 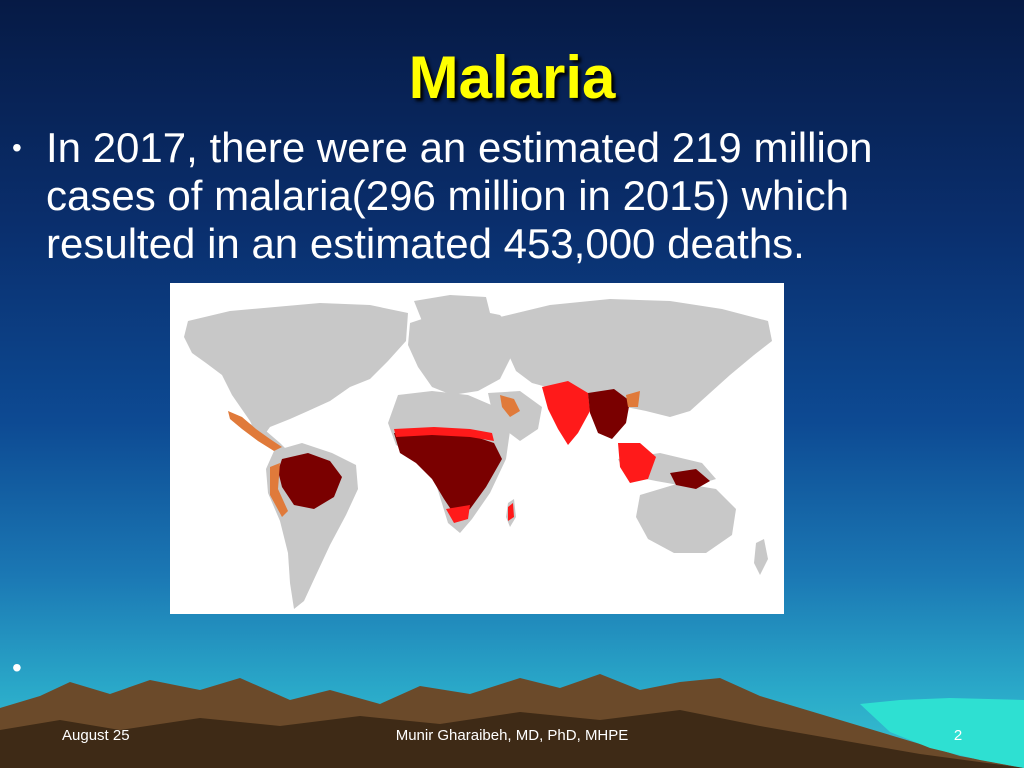 I want to click on risk-africa-high, so click(x=448, y=475).